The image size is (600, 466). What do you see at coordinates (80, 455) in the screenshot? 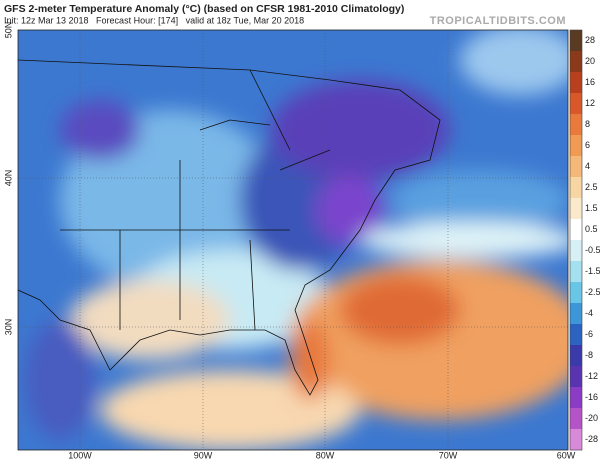
I see `lon-label: 100W` at bounding box center [80, 455].